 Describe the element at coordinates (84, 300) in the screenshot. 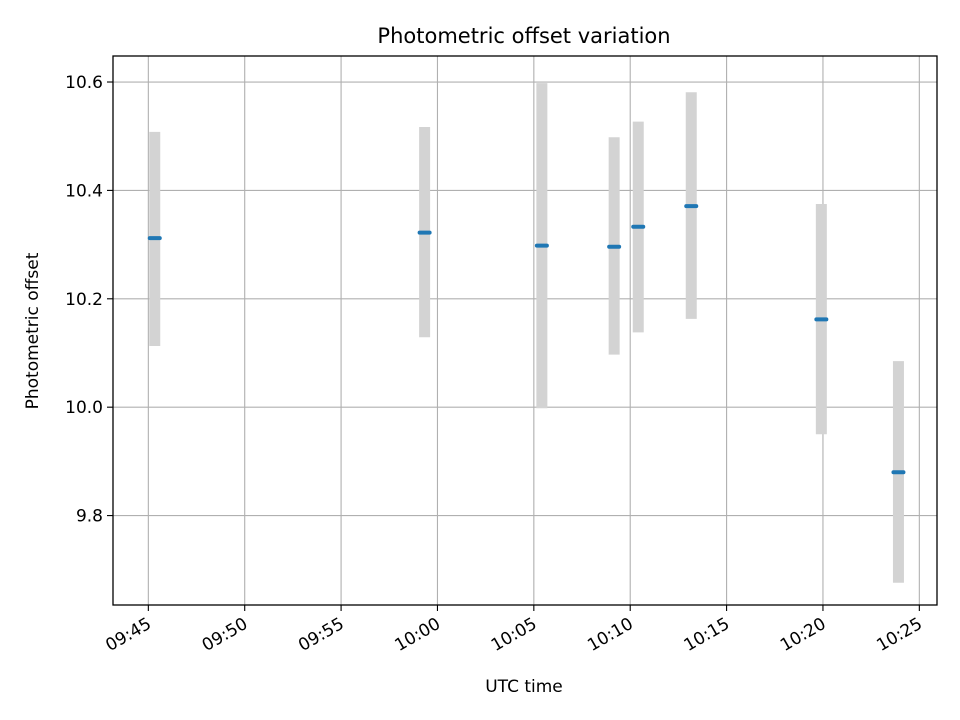

I see `y-tick-label: 10.2` at that location.